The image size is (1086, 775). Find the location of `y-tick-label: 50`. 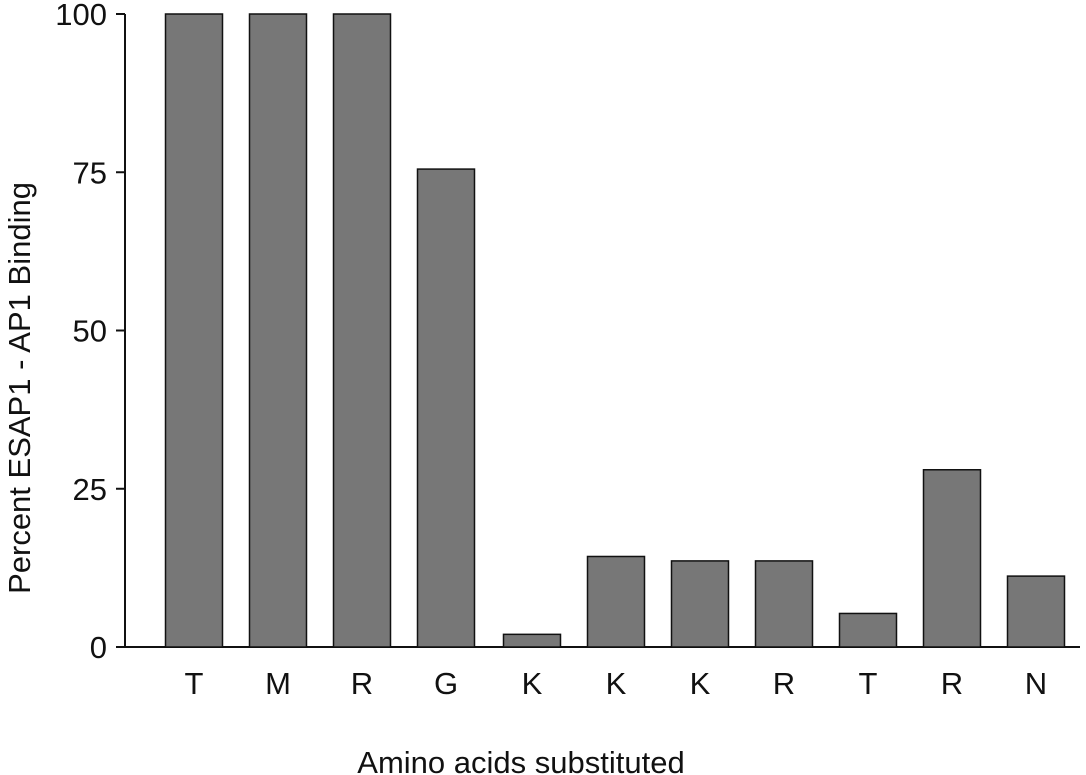

y-tick-label: 50 is located at coordinates (90, 331).